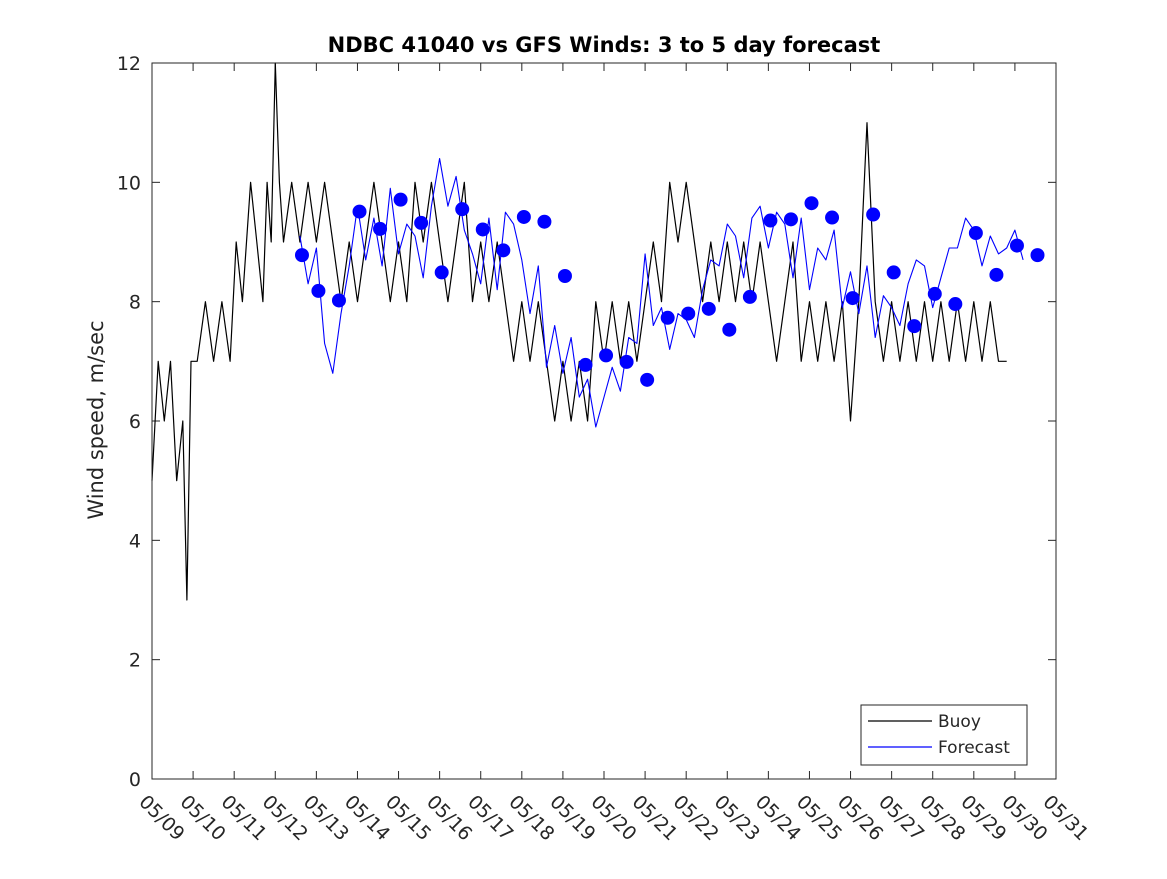 The image size is (1167, 879). What do you see at coordinates (135, 541) in the screenshot?
I see `y-tick-label: 4` at bounding box center [135, 541].